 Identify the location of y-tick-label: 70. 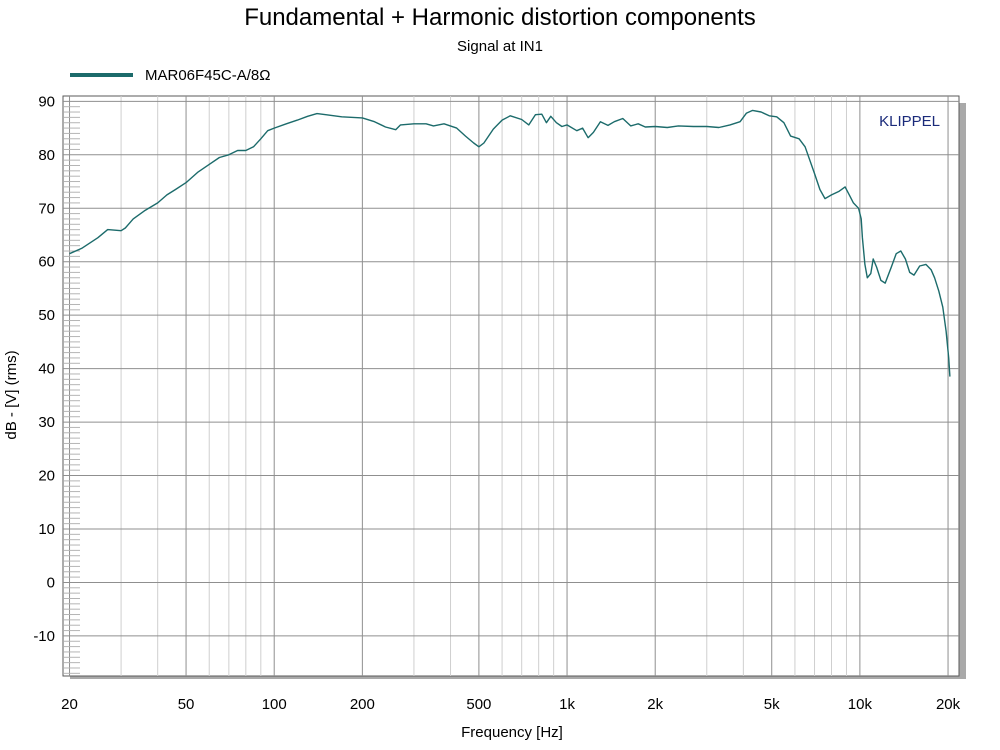
(46, 208).